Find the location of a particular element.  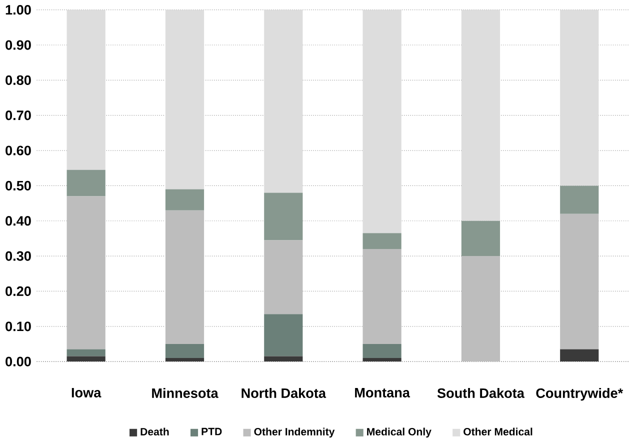

x-tick-label: Minnesota is located at coordinates (185, 393).